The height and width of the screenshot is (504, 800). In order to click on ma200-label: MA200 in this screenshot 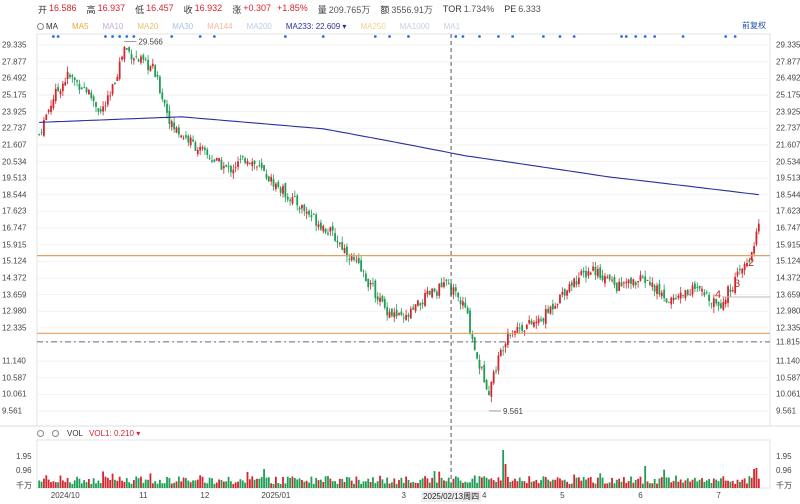, I will do `click(259, 26)`.